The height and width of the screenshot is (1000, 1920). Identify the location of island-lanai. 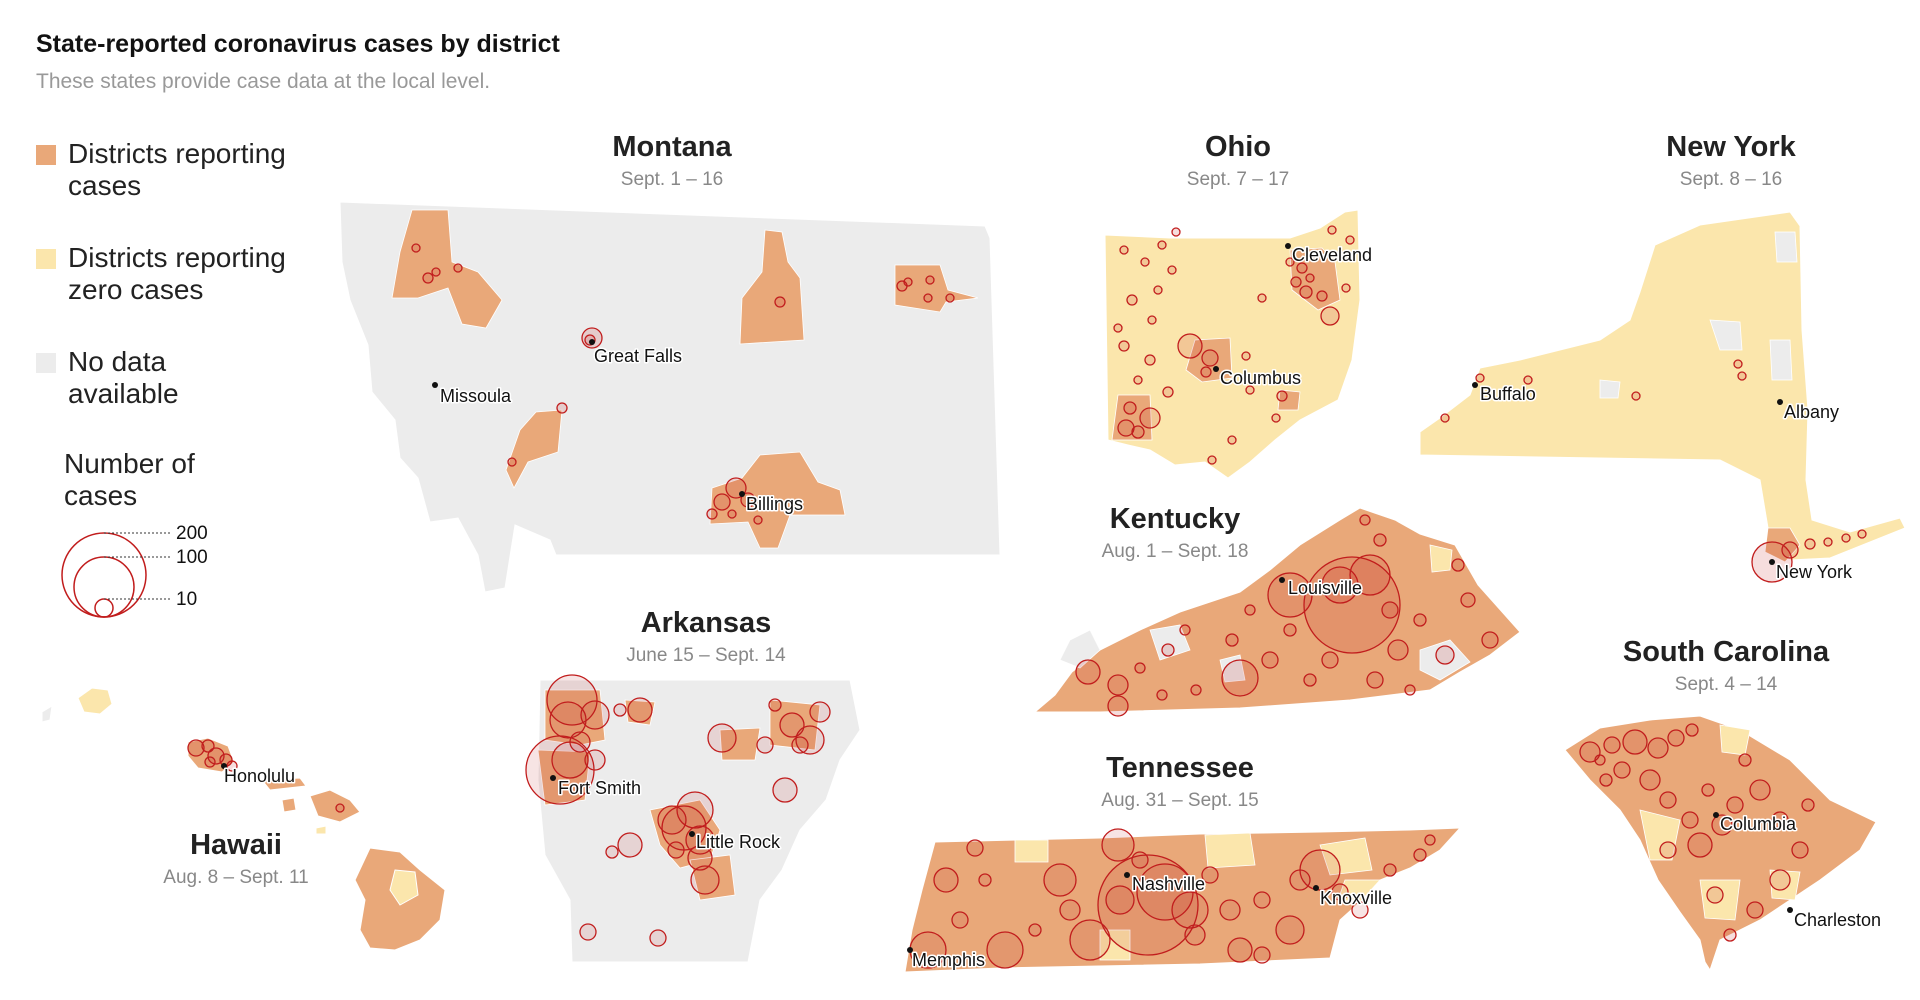
(289, 805).